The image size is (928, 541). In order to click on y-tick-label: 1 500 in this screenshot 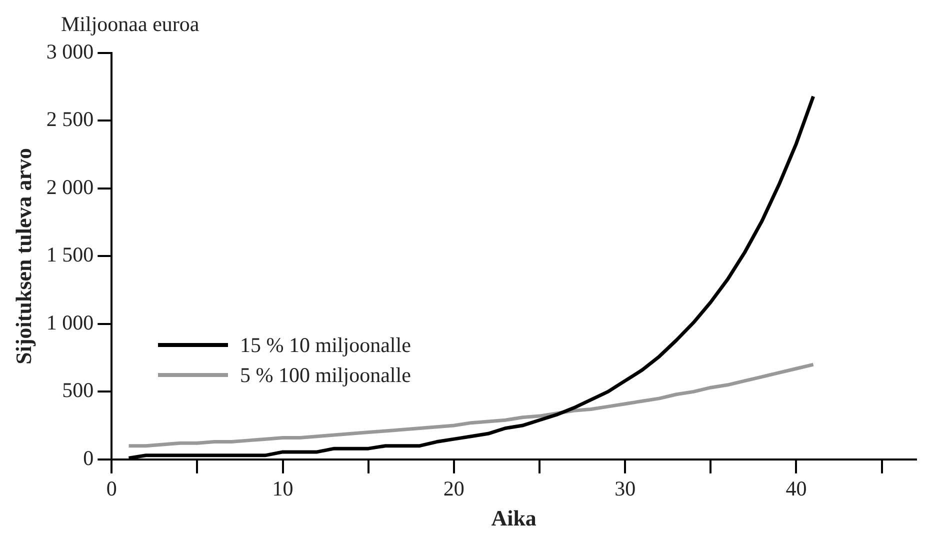, I will do `click(70, 254)`.